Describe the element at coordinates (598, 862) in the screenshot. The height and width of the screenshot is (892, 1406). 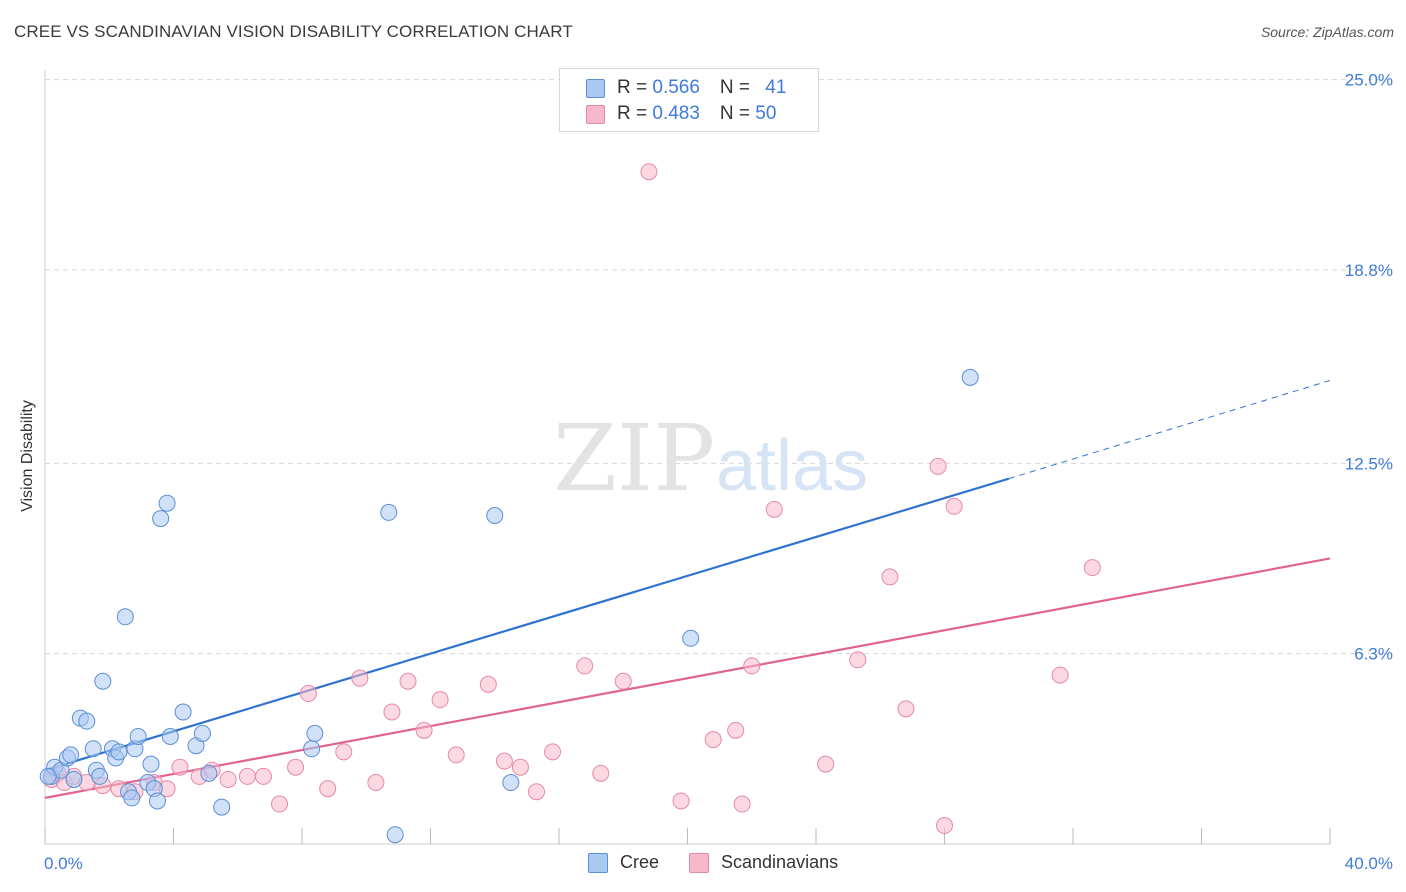
I see `cree-legend-swatch` at that location.